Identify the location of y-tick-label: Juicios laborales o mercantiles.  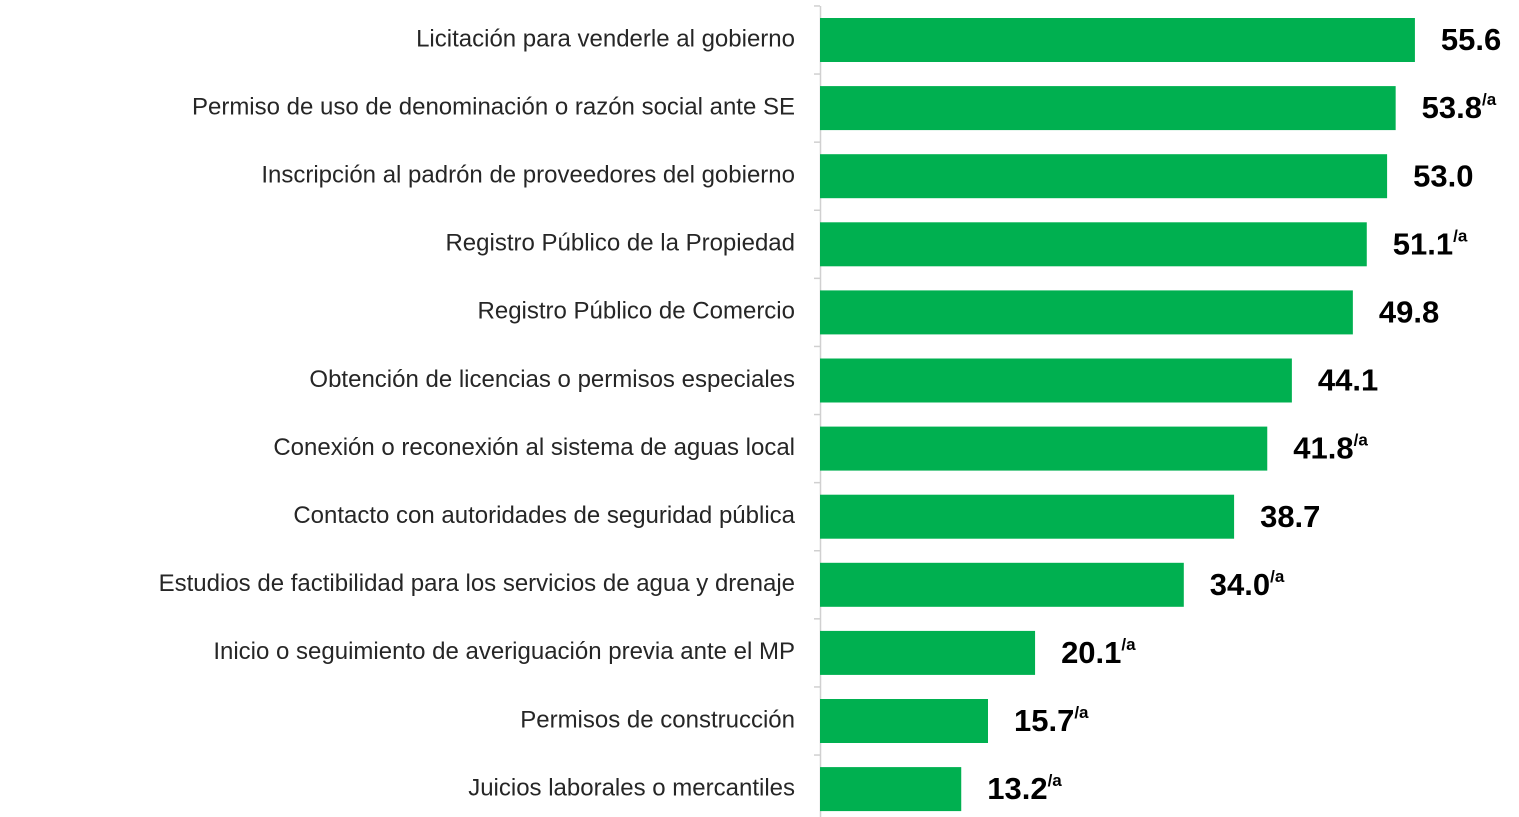
(631, 787).